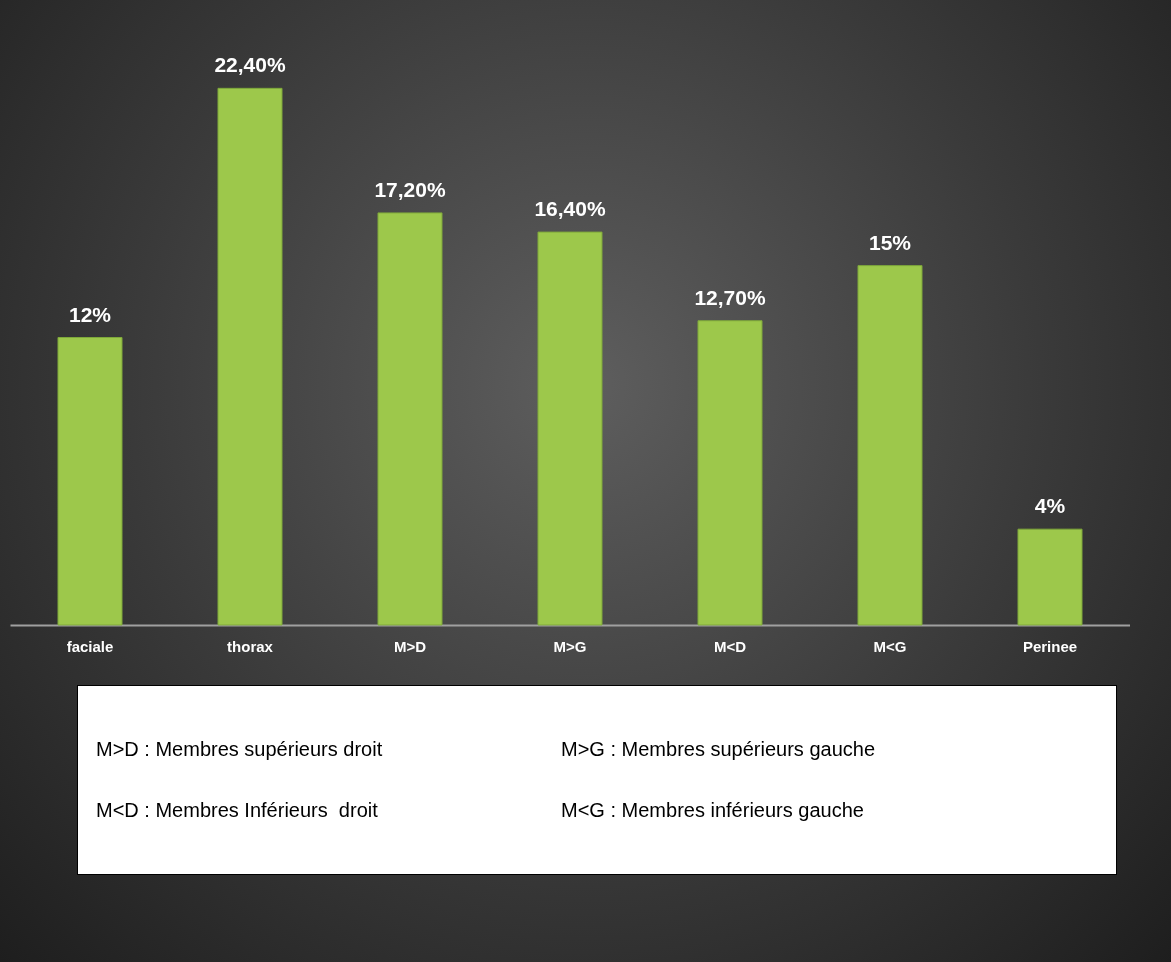 This screenshot has width=1171, height=962. Describe the element at coordinates (890, 242) in the screenshot. I see `data-label: 15%` at that location.